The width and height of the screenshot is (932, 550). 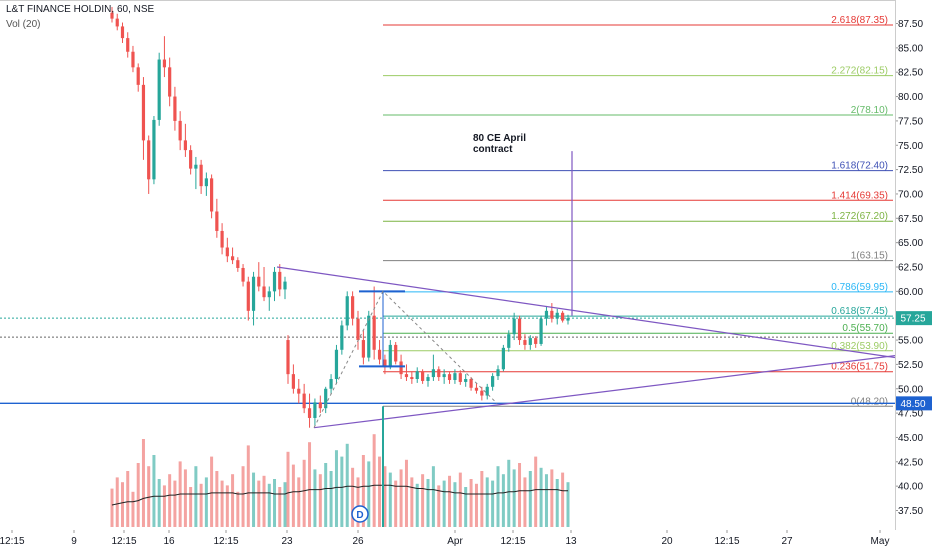 What do you see at coordinates (360, 514) in the screenshot?
I see `event-badge: D` at bounding box center [360, 514].